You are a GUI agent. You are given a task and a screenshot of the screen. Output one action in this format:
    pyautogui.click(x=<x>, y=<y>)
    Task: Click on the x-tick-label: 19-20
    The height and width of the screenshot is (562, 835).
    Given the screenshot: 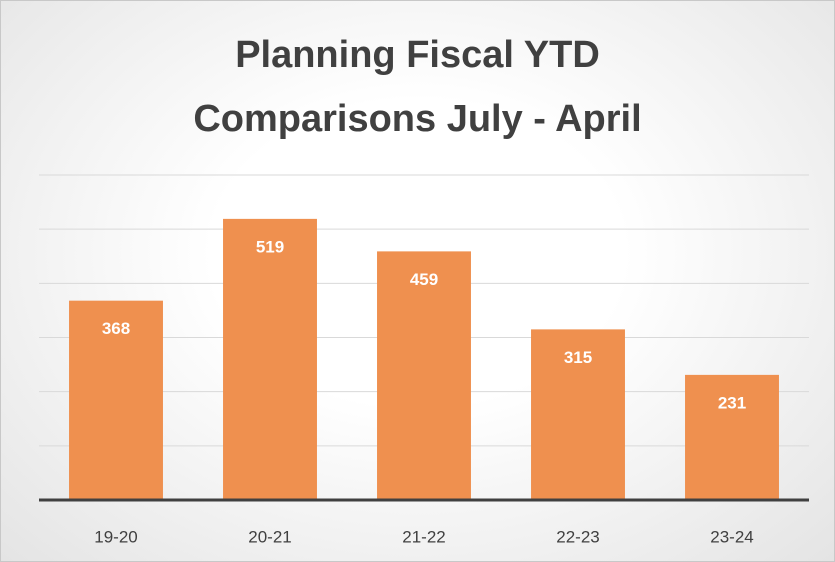 What is the action you would take?
    pyautogui.click(x=115, y=536)
    